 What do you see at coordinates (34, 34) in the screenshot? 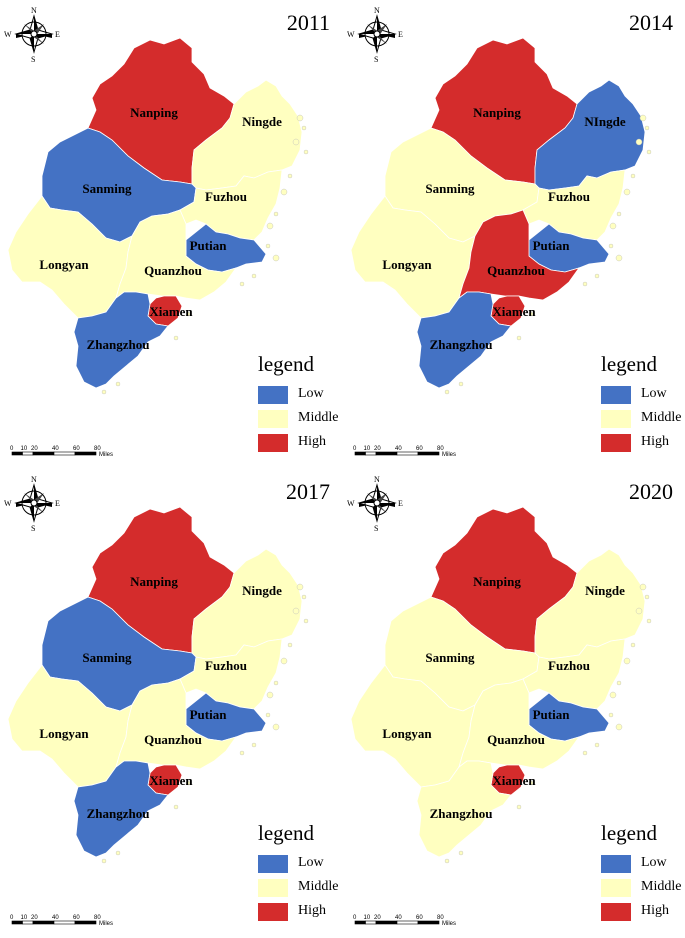
I see `compass-center` at bounding box center [34, 34].